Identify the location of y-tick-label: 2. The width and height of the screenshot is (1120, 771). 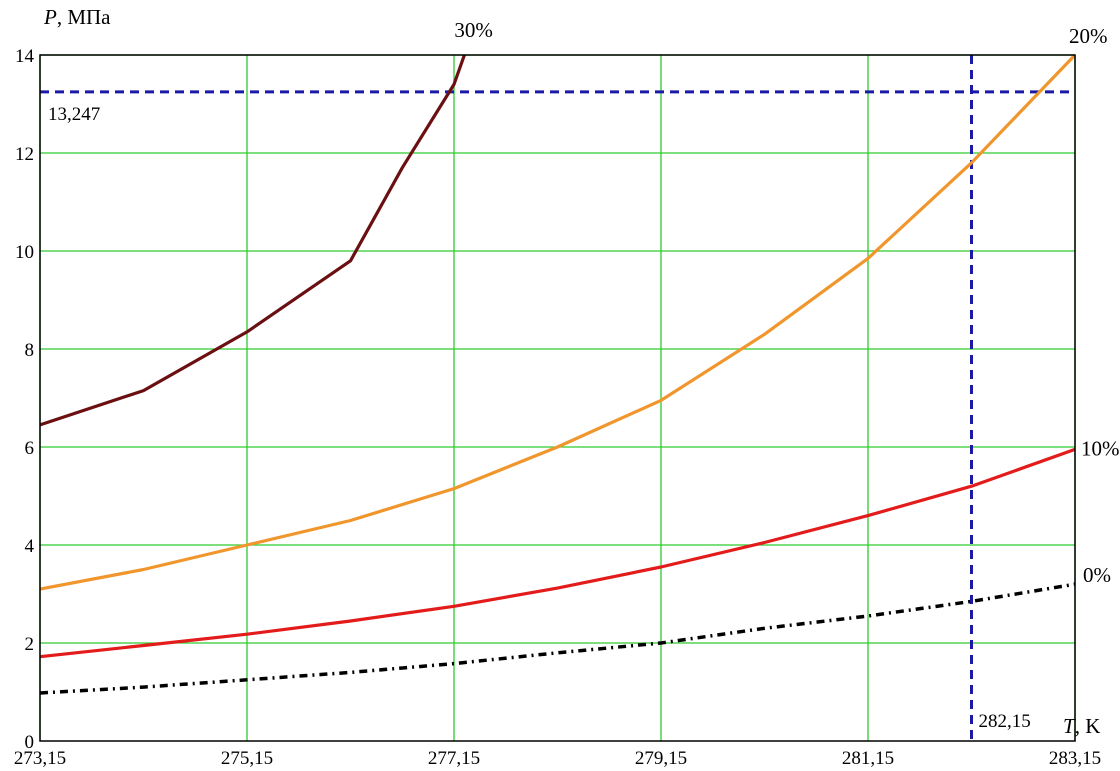
(30, 644).